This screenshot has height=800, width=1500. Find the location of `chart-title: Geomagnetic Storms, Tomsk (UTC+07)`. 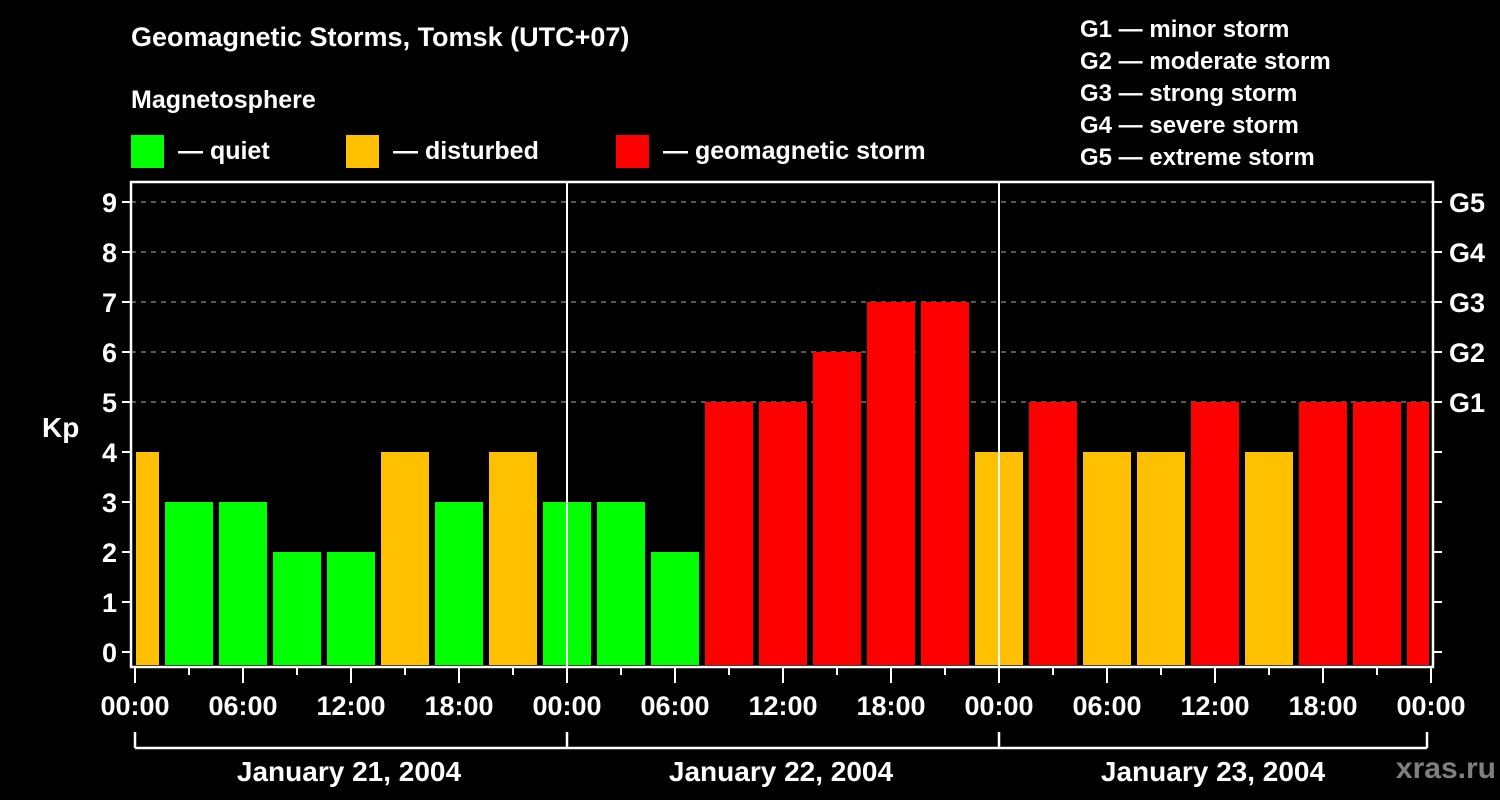

chart-title: Geomagnetic Storms, Tomsk (UTC+07) is located at coordinates (380, 37).